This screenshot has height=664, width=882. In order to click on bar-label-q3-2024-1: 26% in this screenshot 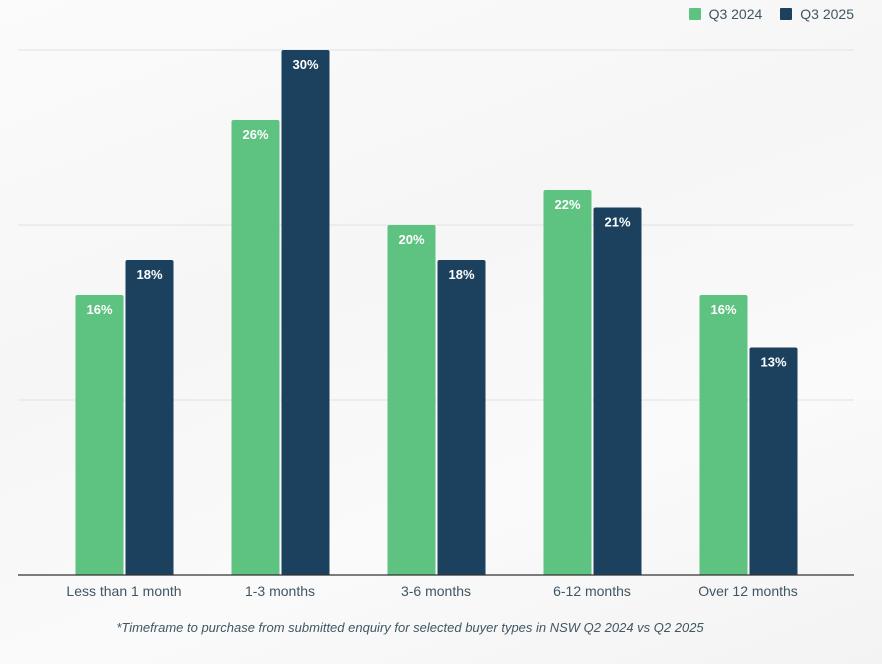, I will do `click(255, 134)`.